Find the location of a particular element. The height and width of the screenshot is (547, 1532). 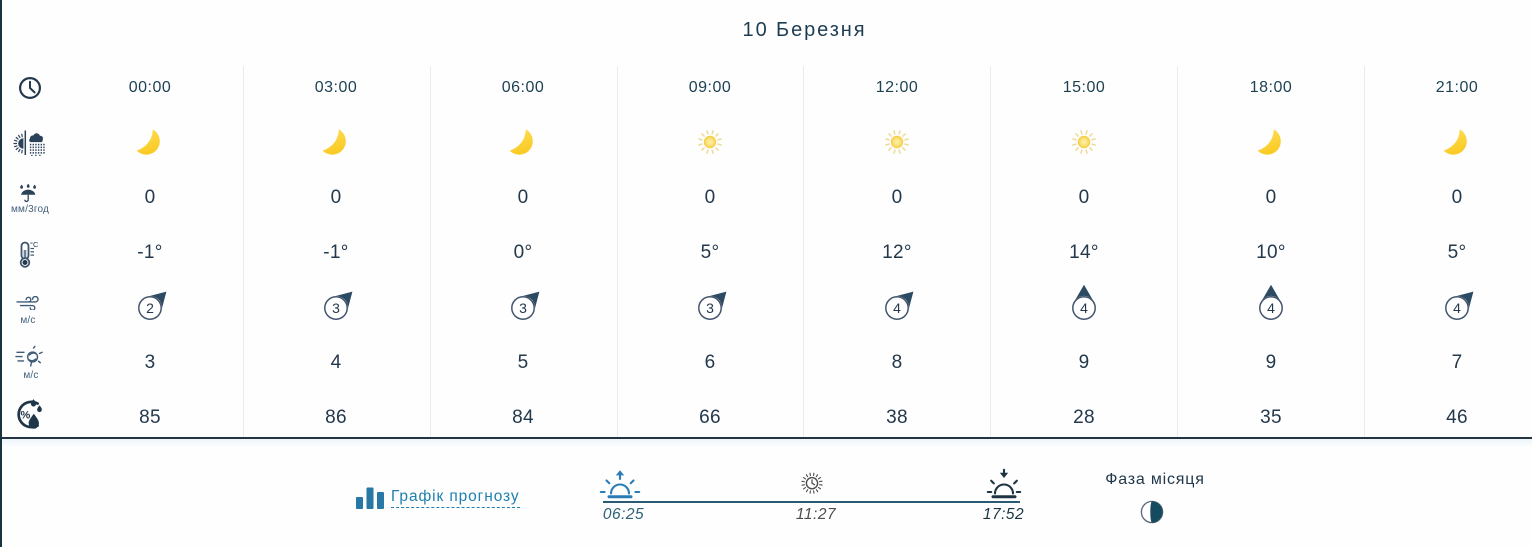

svg-text: 2 is located at coordinates (150, 308).